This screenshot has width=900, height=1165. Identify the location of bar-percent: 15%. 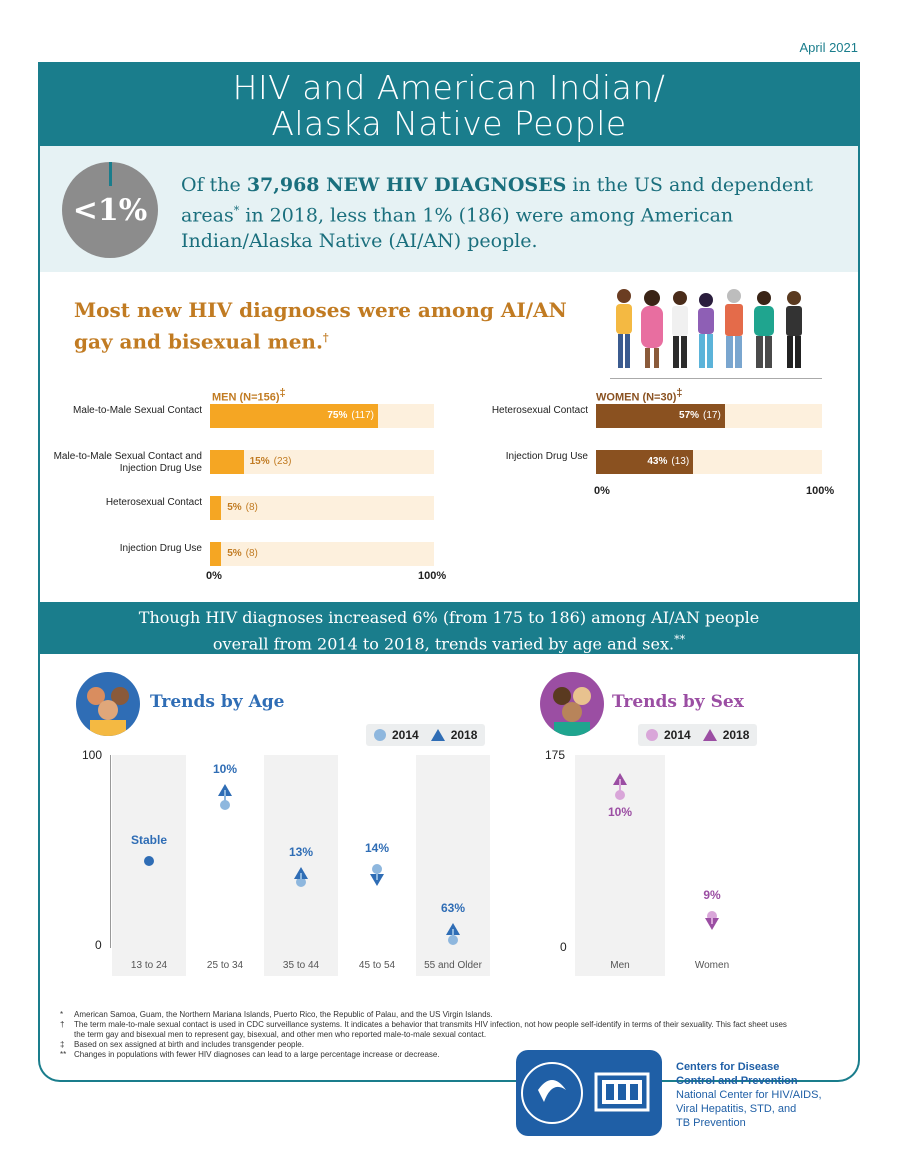
(259, 461).